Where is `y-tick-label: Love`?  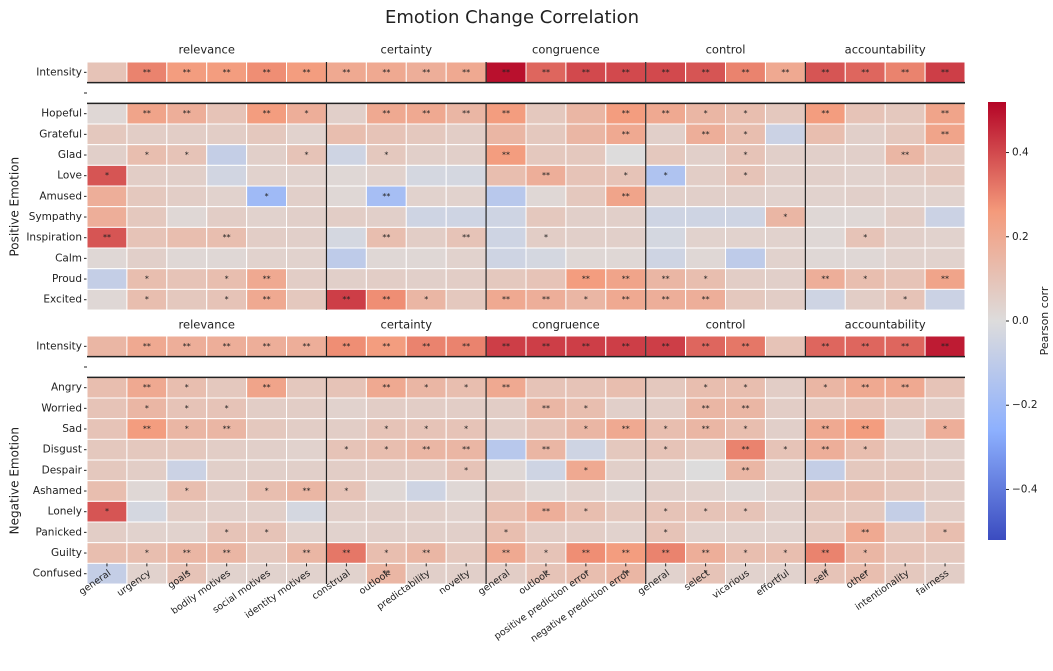 y-tick-label: Love is located at coordinates (69, 176).